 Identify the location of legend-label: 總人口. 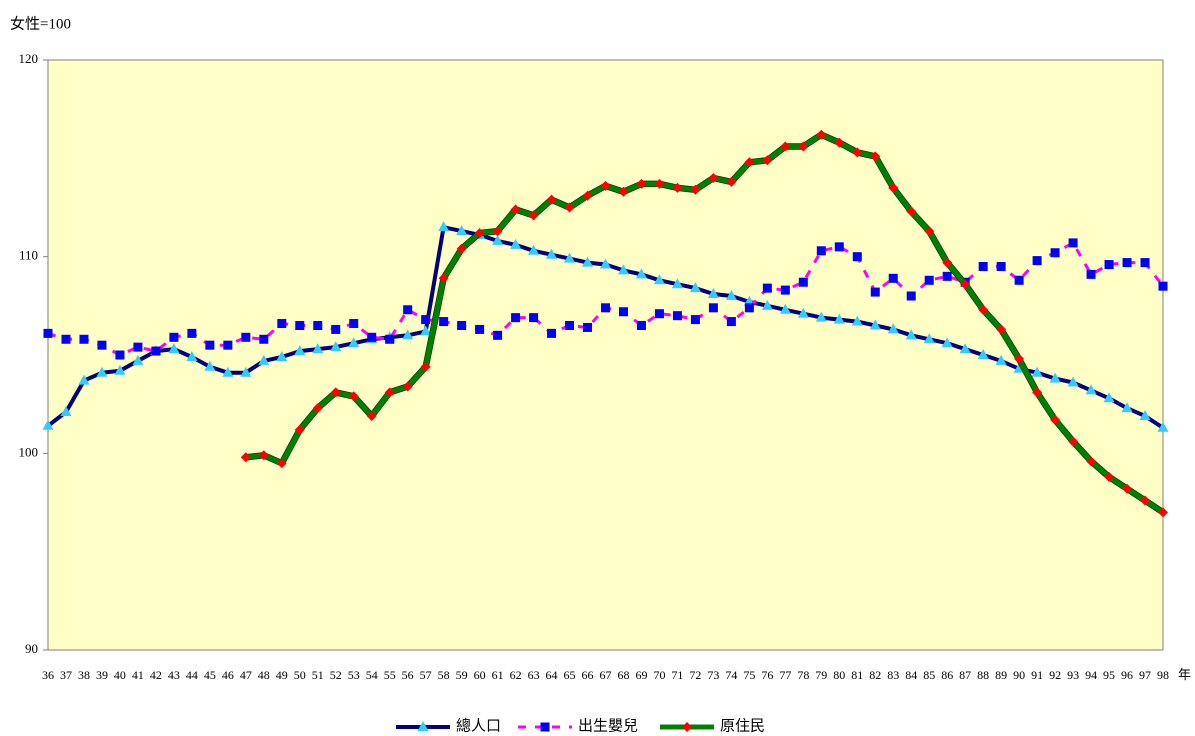
(478, 725).